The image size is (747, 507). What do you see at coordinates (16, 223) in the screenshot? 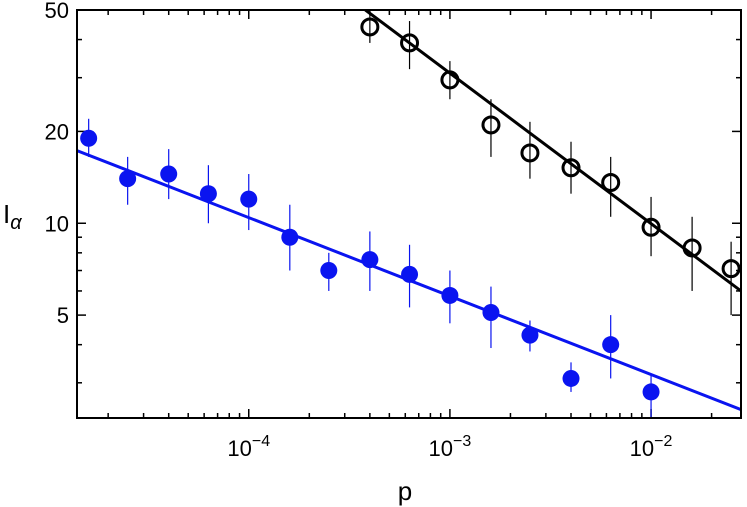
I see `y-axis-label-subscript: α` at bounding box center [16, 223].